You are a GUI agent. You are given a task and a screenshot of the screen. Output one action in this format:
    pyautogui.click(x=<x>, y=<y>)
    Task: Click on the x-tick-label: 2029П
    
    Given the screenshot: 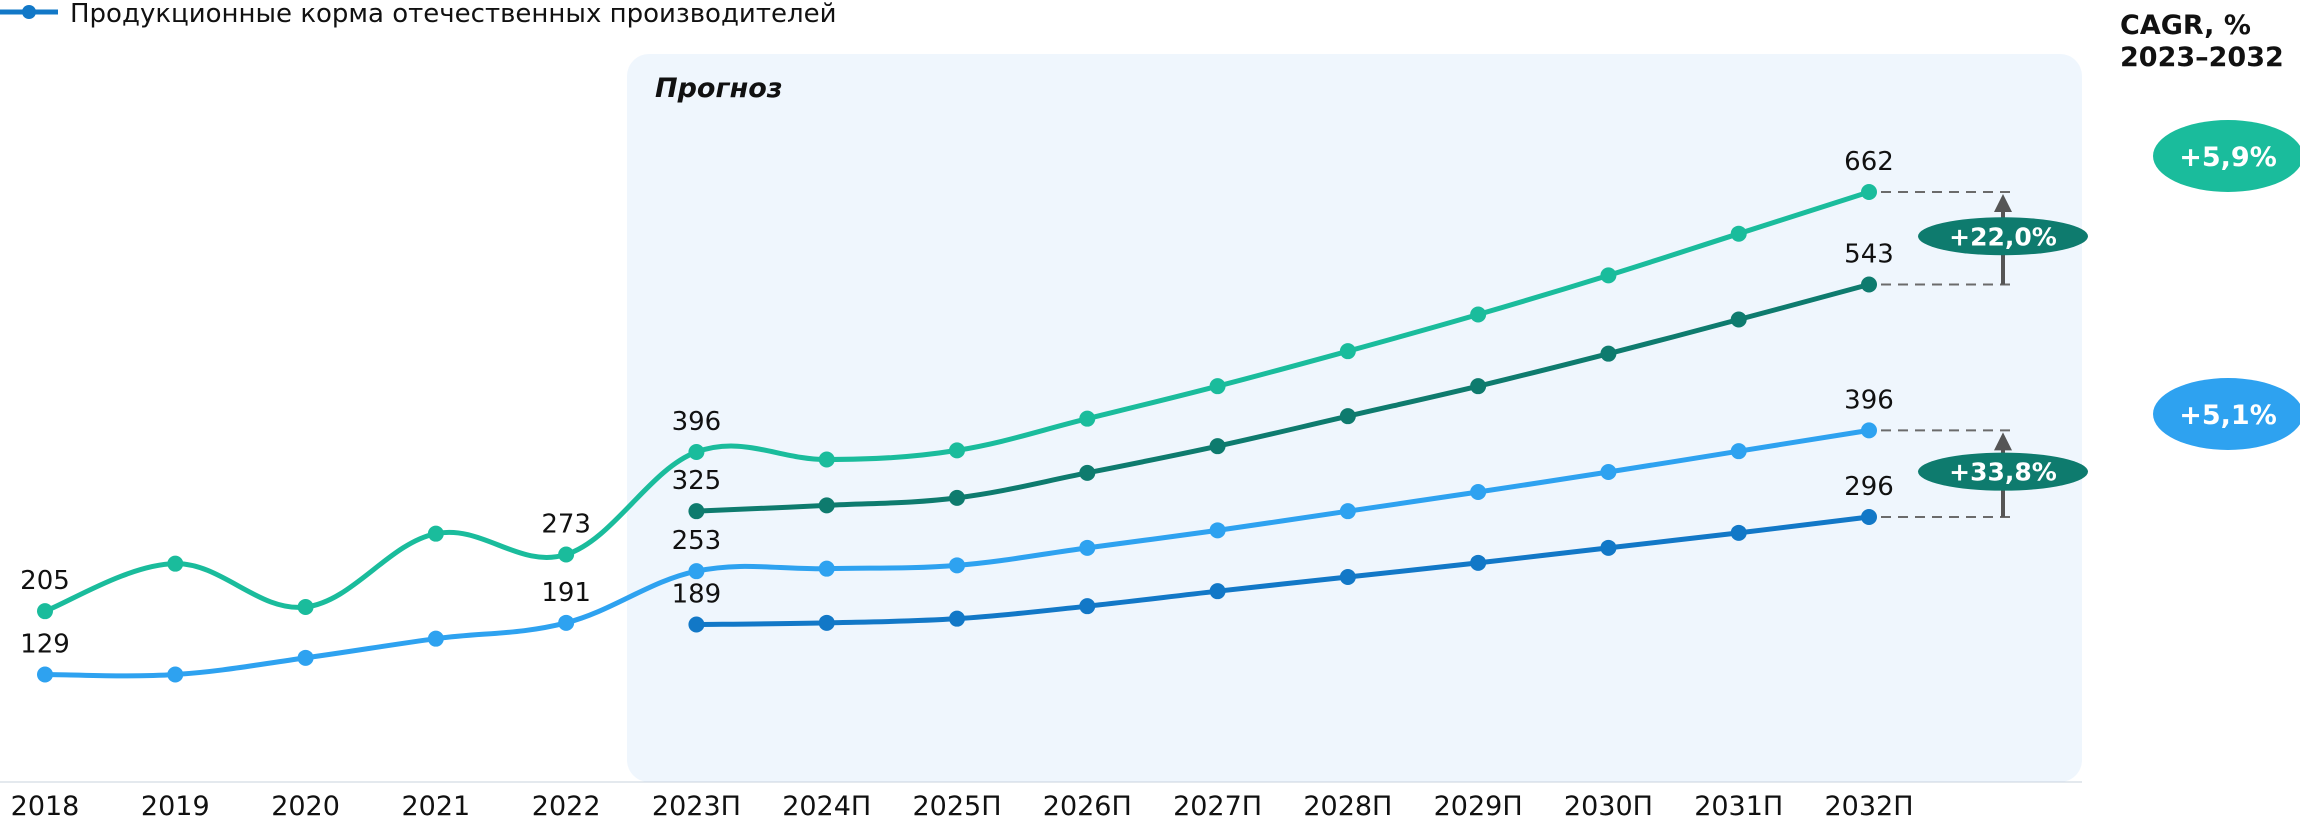 What is the action you would take?
    pyautogui.click(x=1478, y=804)
    